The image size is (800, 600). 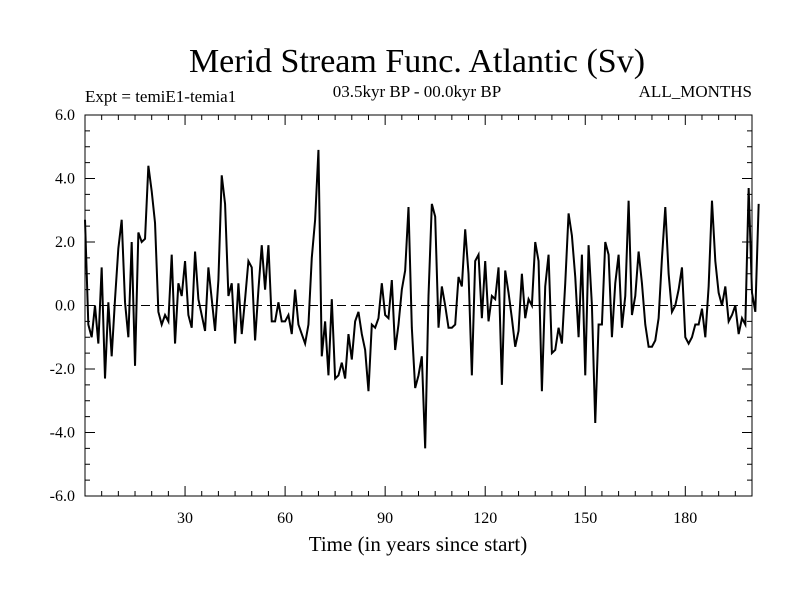 I want to click on x-tick-label: 90, so click(x=385, y=518).